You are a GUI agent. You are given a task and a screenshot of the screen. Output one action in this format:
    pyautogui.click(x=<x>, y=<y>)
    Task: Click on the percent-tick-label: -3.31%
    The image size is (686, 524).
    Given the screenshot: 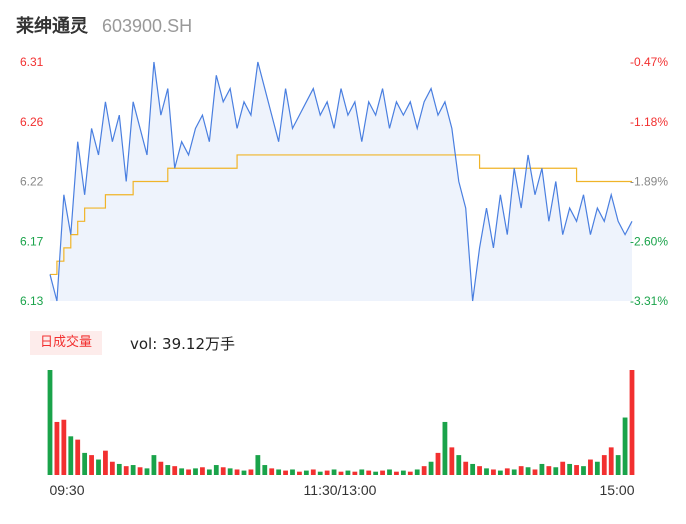 What is the action you would take?
    pyautogui.click(x=649, y=301)
    